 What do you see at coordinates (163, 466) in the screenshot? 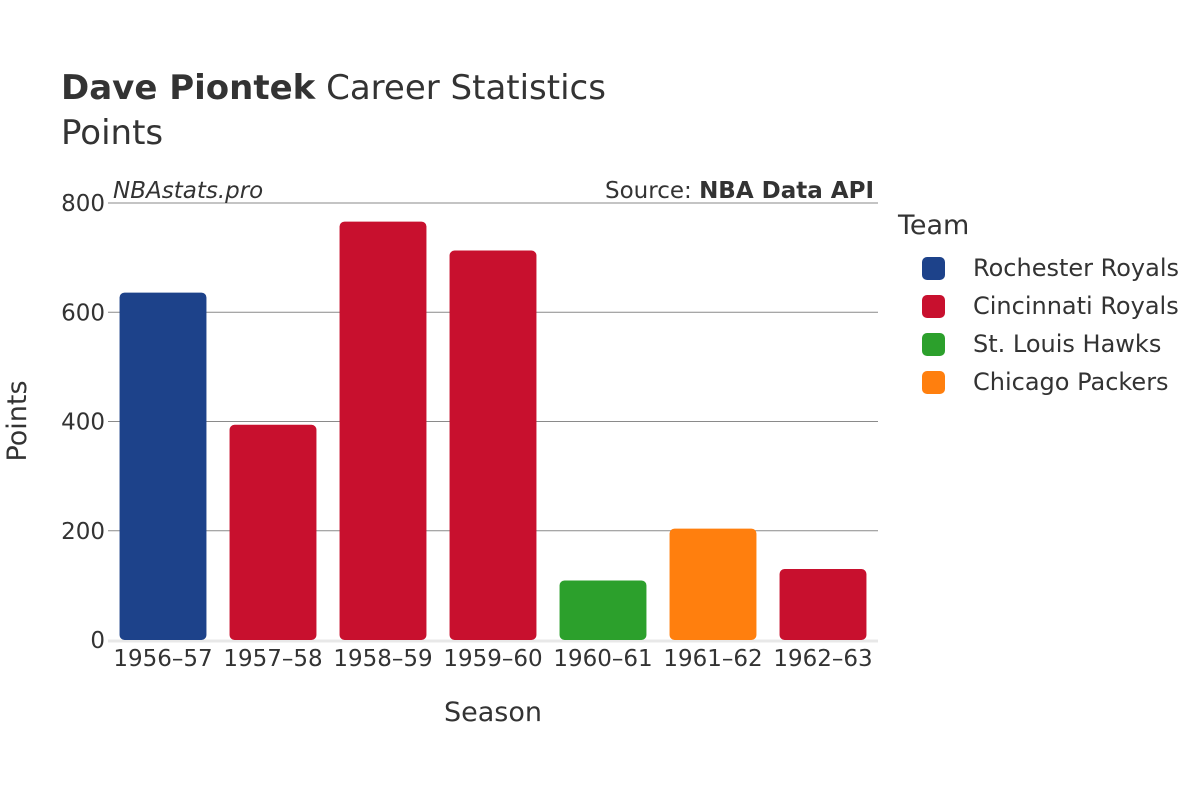
I see `bar-1956–57` at bounding box center [163, 466].